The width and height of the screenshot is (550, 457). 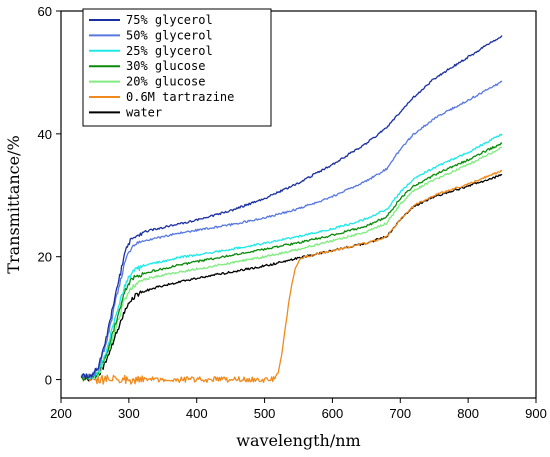 I want to click on x-tick-label: 600, so click(x=333, y=413).